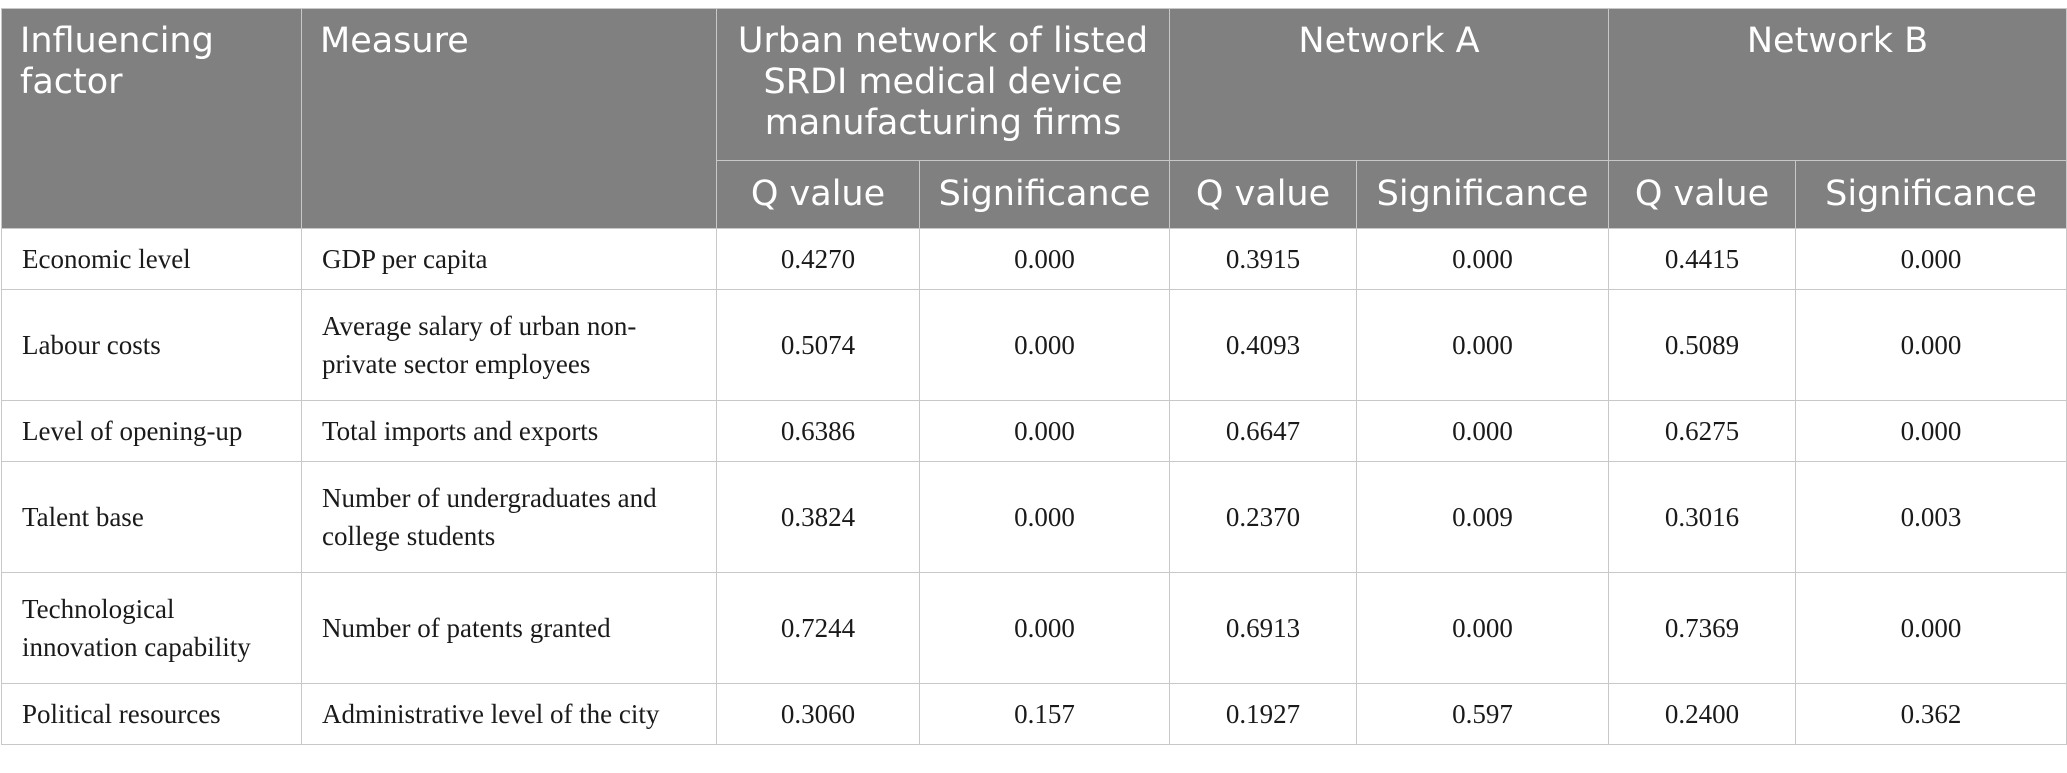 The image size is (2067, 773). What do you see at coordinates (151, 118) in the screenshot?
I see `header-influencing-factor: Influencing factor` at bounding box center [151, 118].